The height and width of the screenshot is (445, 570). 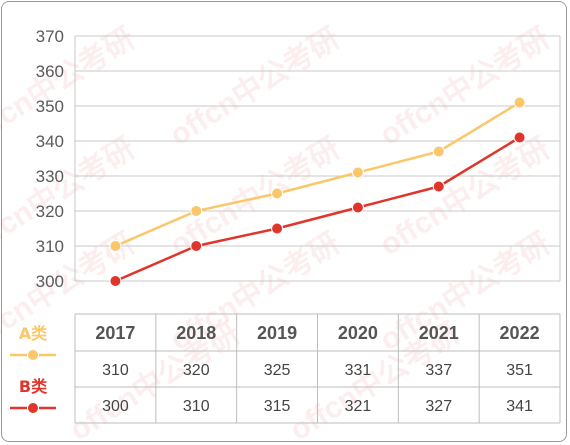 I want to click on data-point-1-2017, so click(x=115, y=281).